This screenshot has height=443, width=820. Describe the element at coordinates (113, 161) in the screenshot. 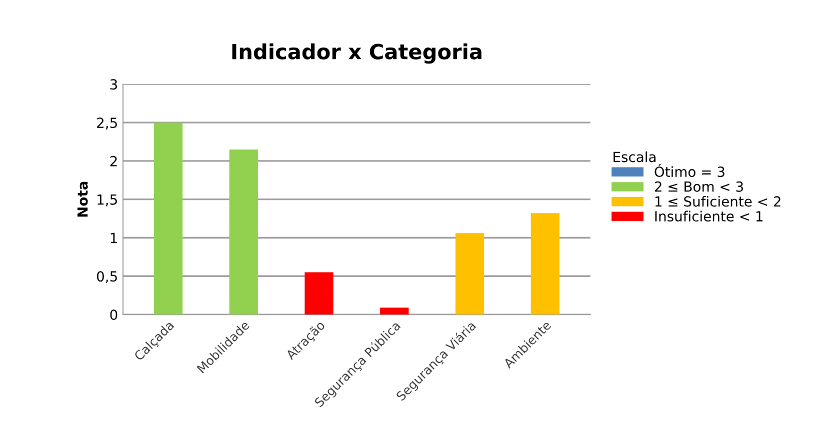

I see `y-tick-label: 2` at that location.